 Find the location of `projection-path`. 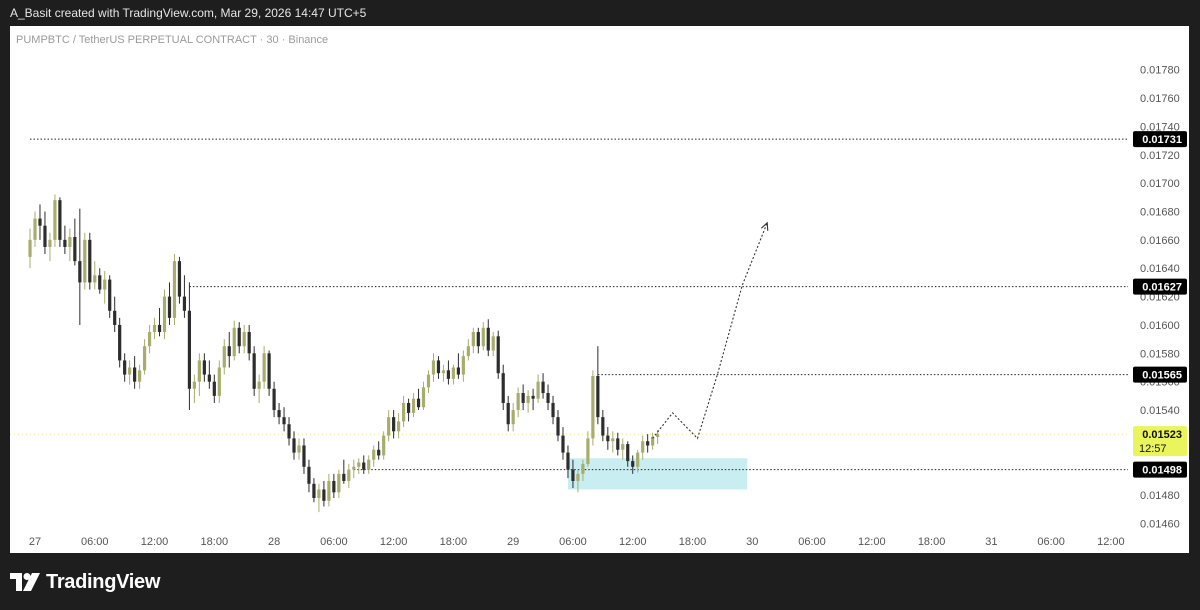

projection-path is located at coordinates (710, 331).